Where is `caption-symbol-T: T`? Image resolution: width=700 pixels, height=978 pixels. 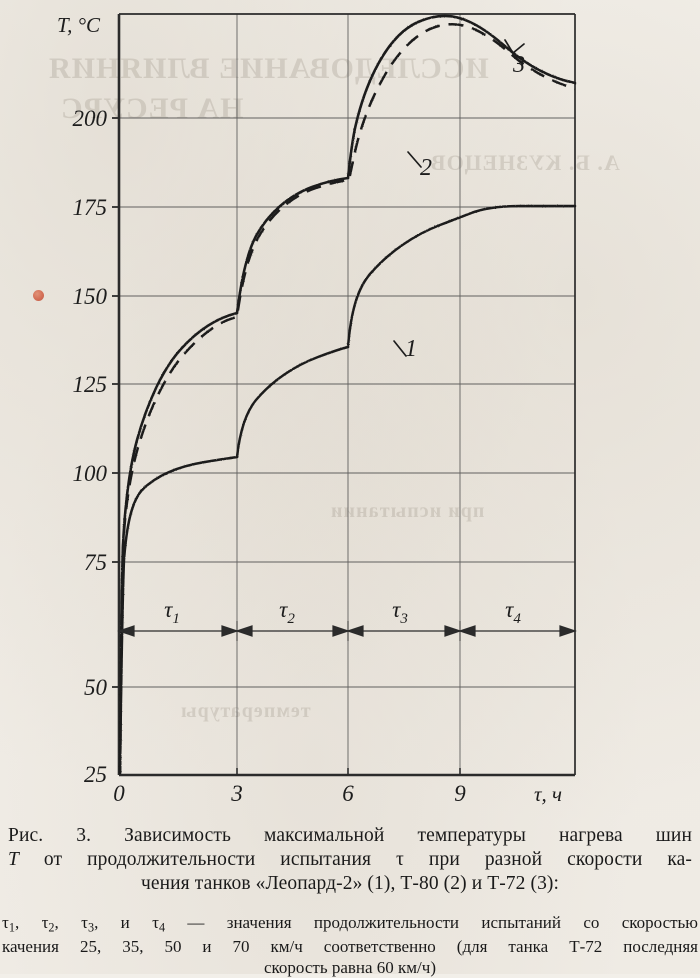 caption-symbol-T: T is located at coordinates (13, 859).